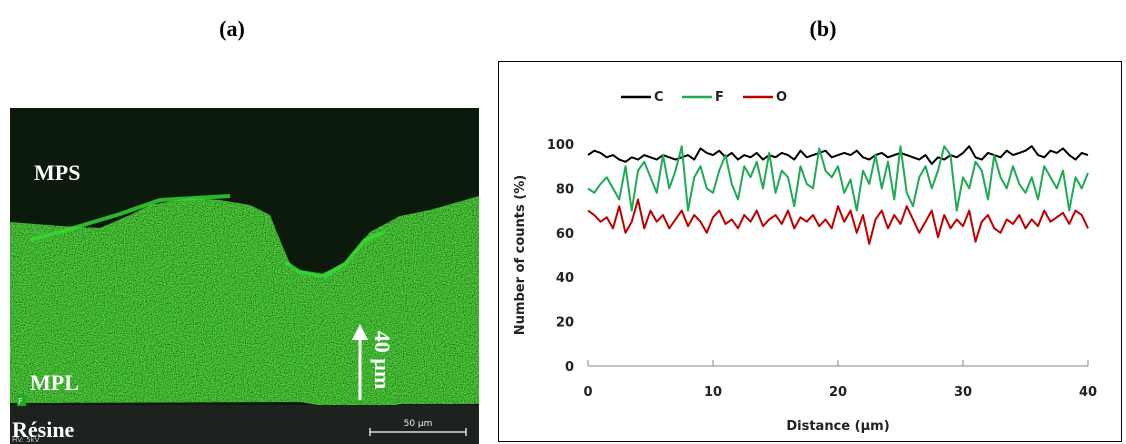 Image resolution: width=1126 pixels, height=444 pixels. What do you see at coordinates (719, 97) in the screenshot?
I see `legend-label: F` at bounding box center [719, 97].